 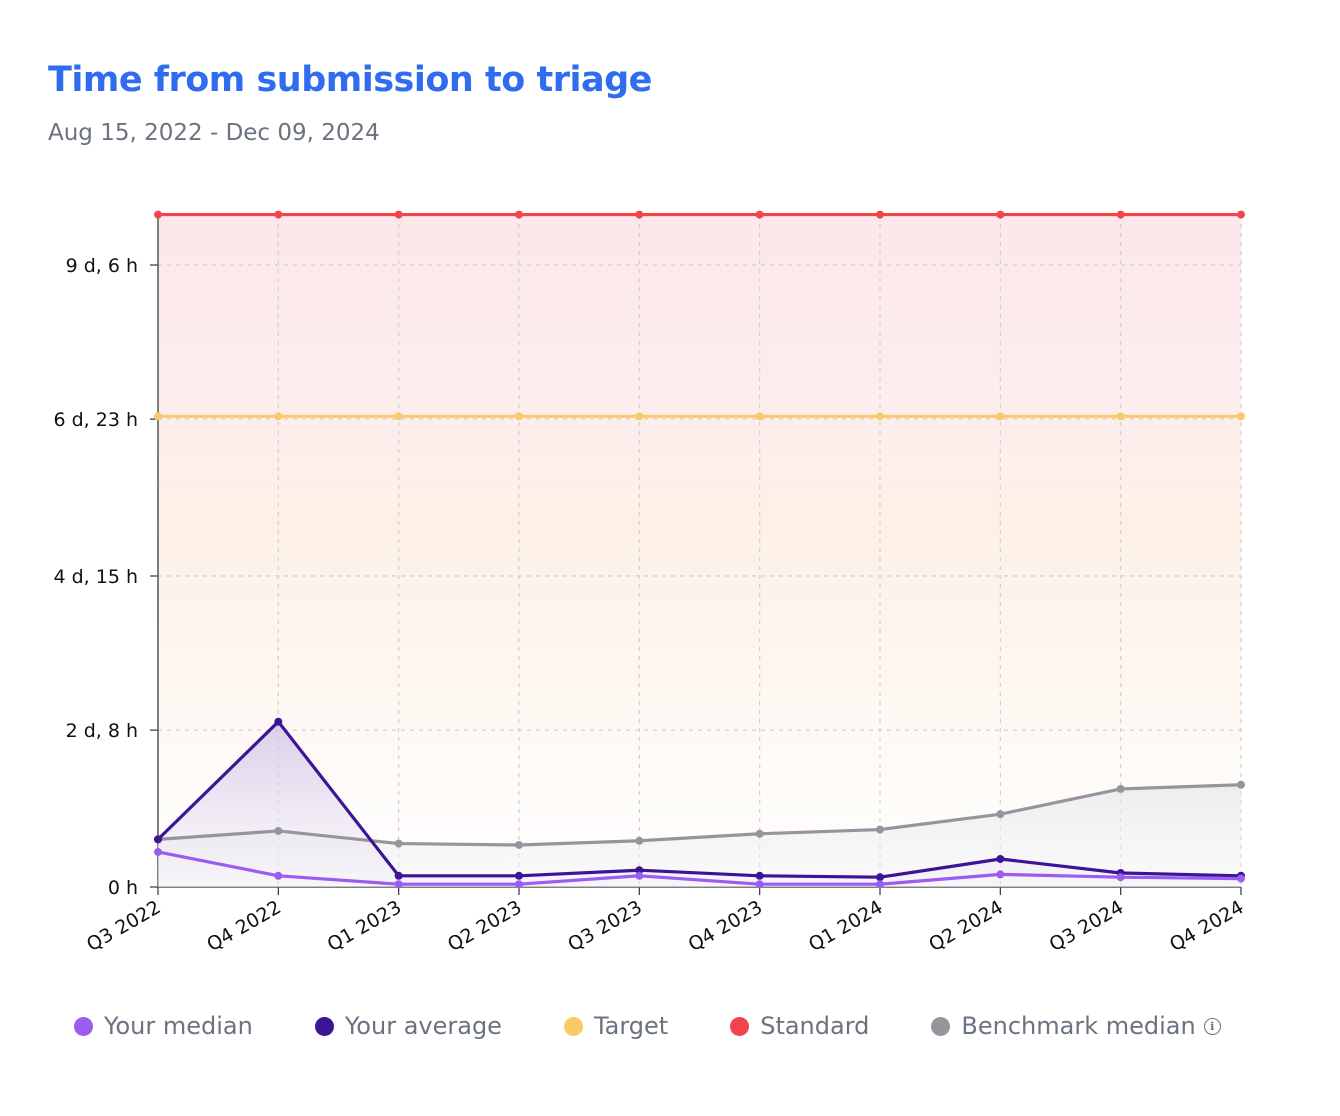 I want to click on chart-title: Time from submission to triage, so click(x=350, y=80).